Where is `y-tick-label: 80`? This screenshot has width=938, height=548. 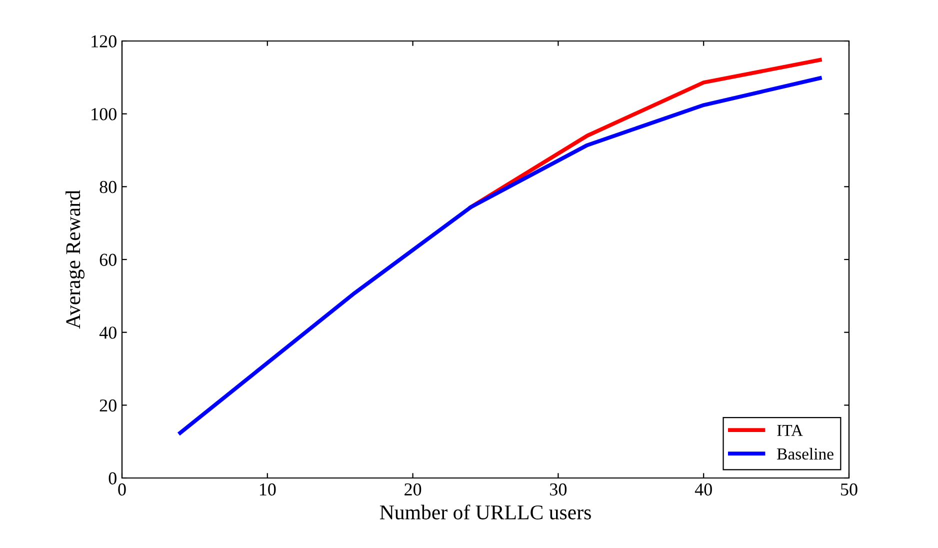 y-tick-label: 80 is located at coordinates (108, 187).